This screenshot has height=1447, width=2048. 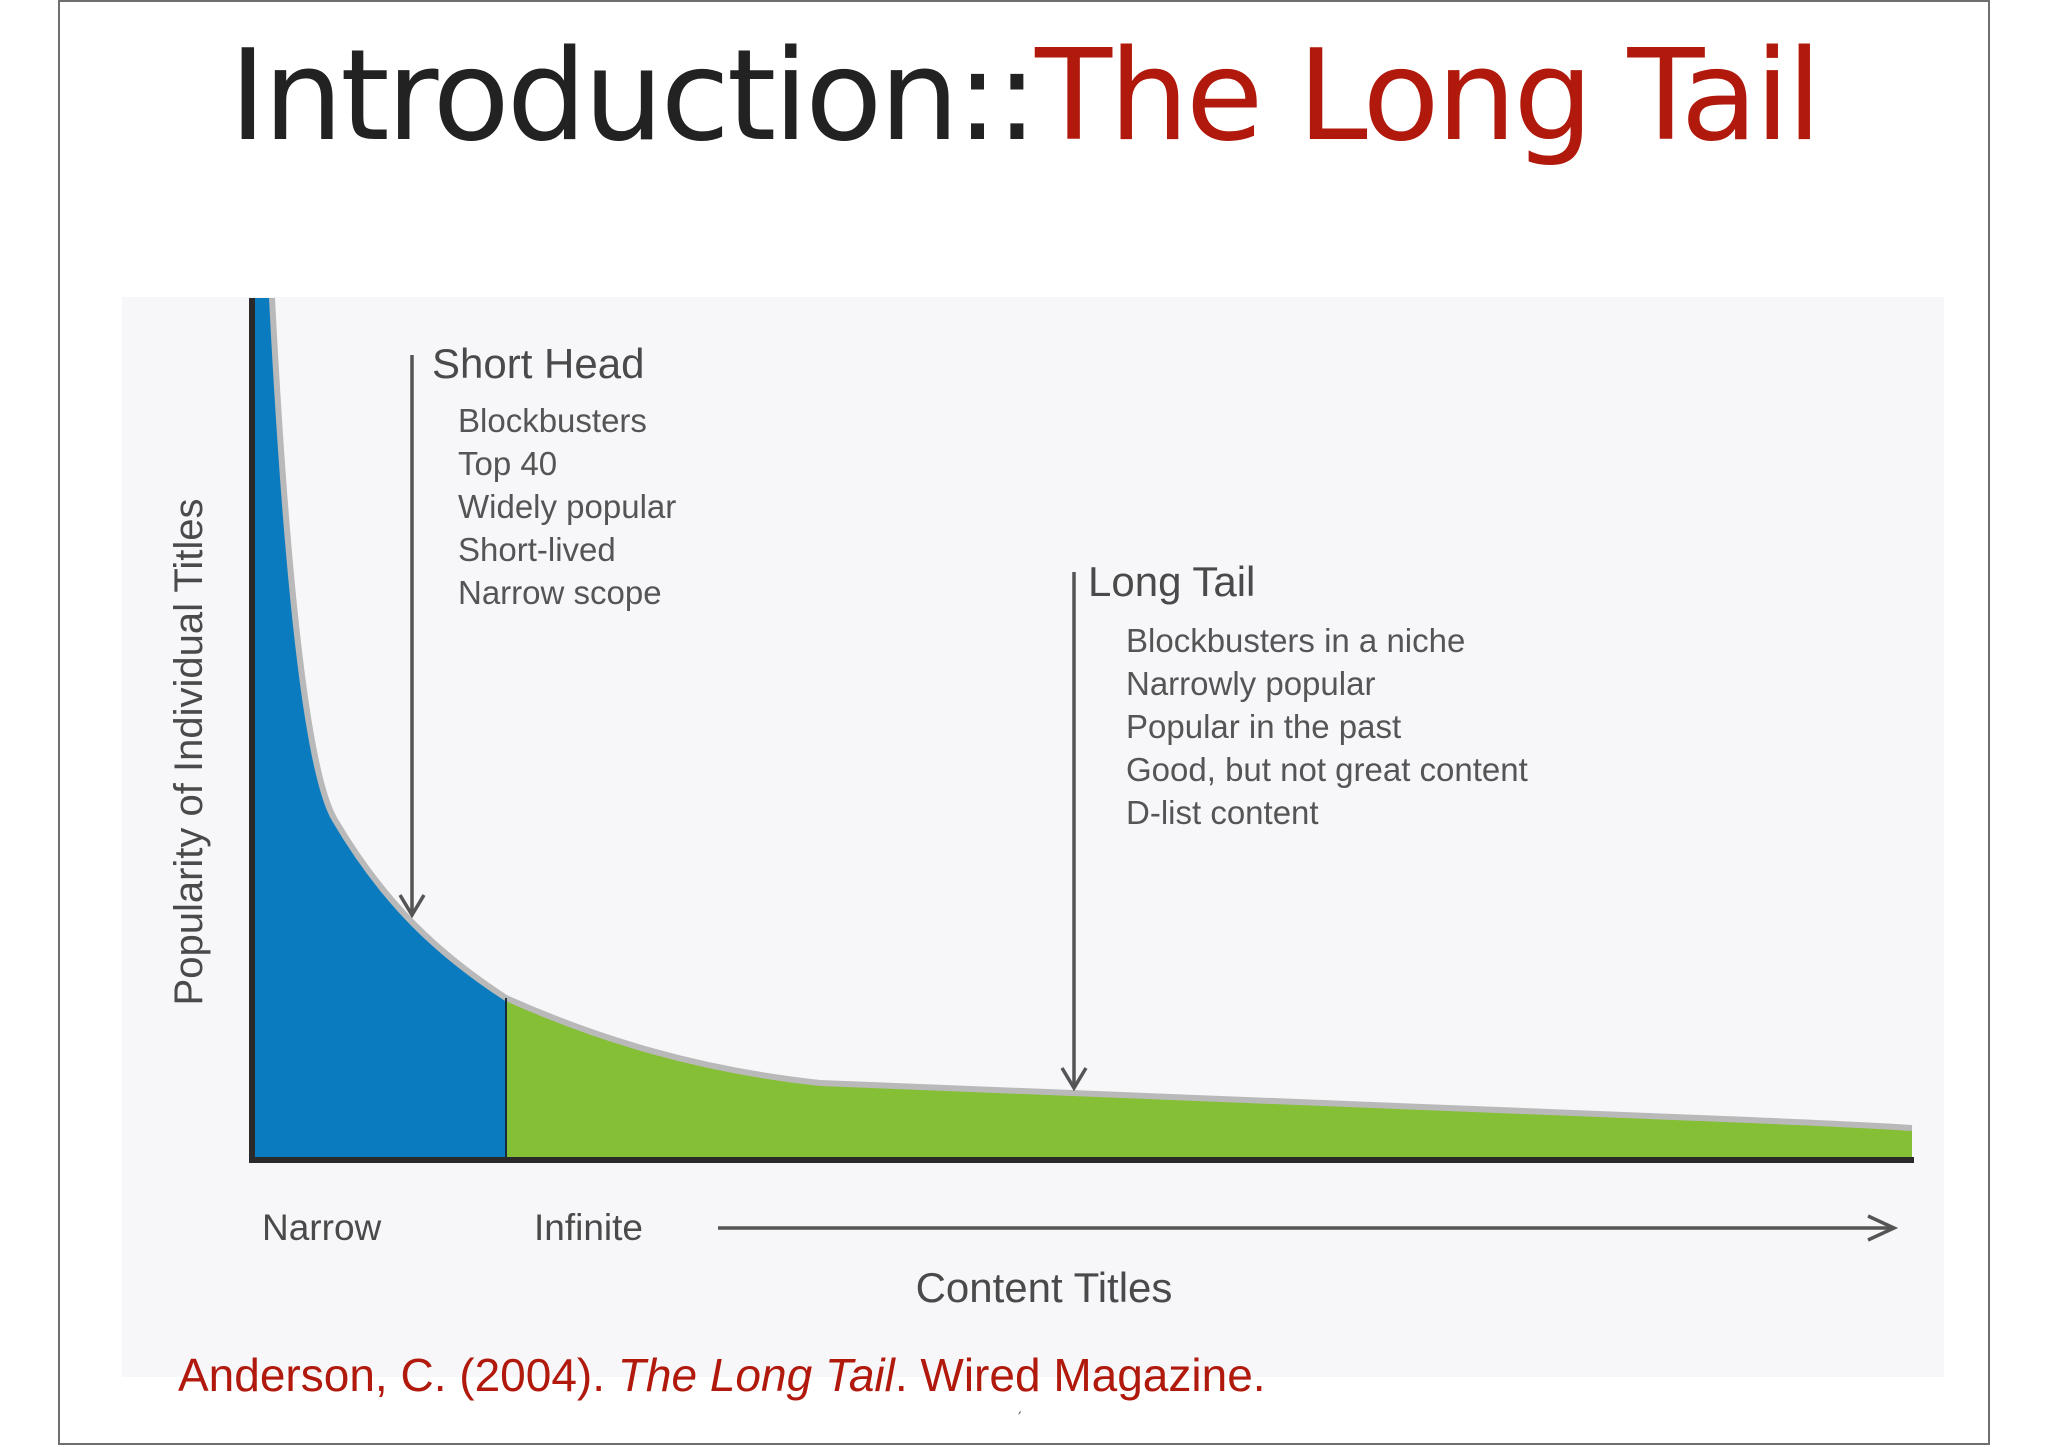 What do you see at coordinates (1222, 812) in the screenshot?
I see `long-tail-item: D-list content` at bounding box center [1222, 812].